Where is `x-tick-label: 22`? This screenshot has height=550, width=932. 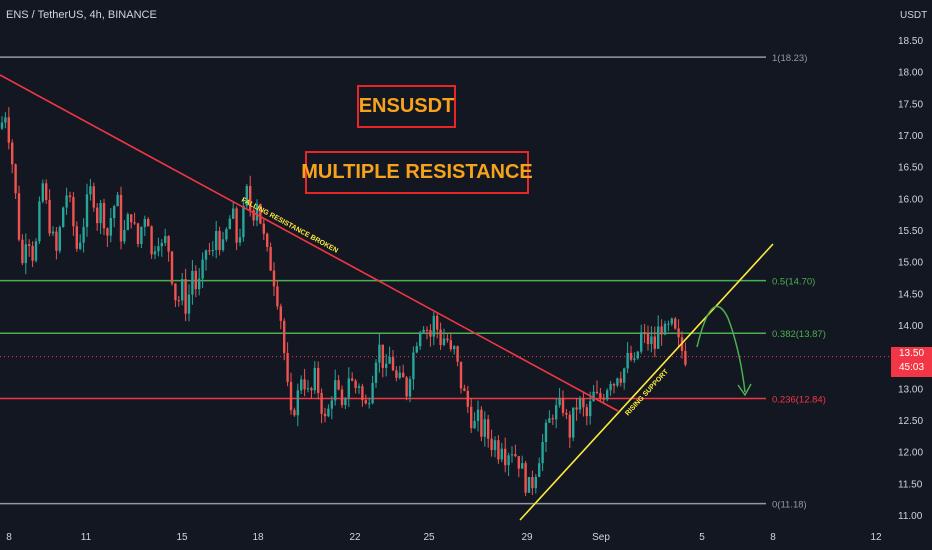
x-tick-label: 22 is located at coordinates (355, 537).